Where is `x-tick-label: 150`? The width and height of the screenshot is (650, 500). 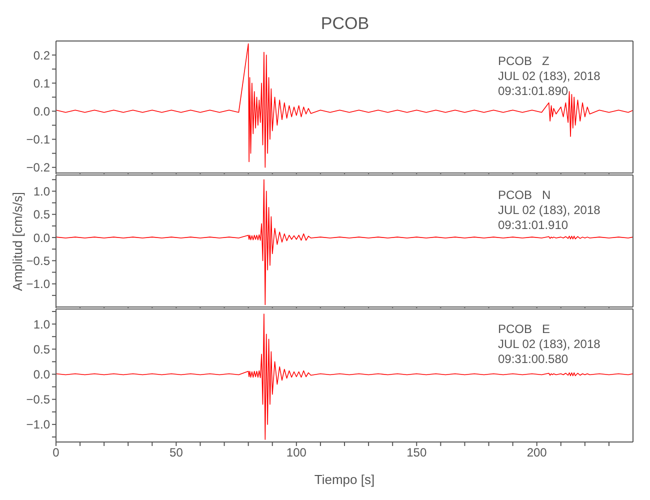
x-tick-label: 150 is located at coordinates (416, 453).